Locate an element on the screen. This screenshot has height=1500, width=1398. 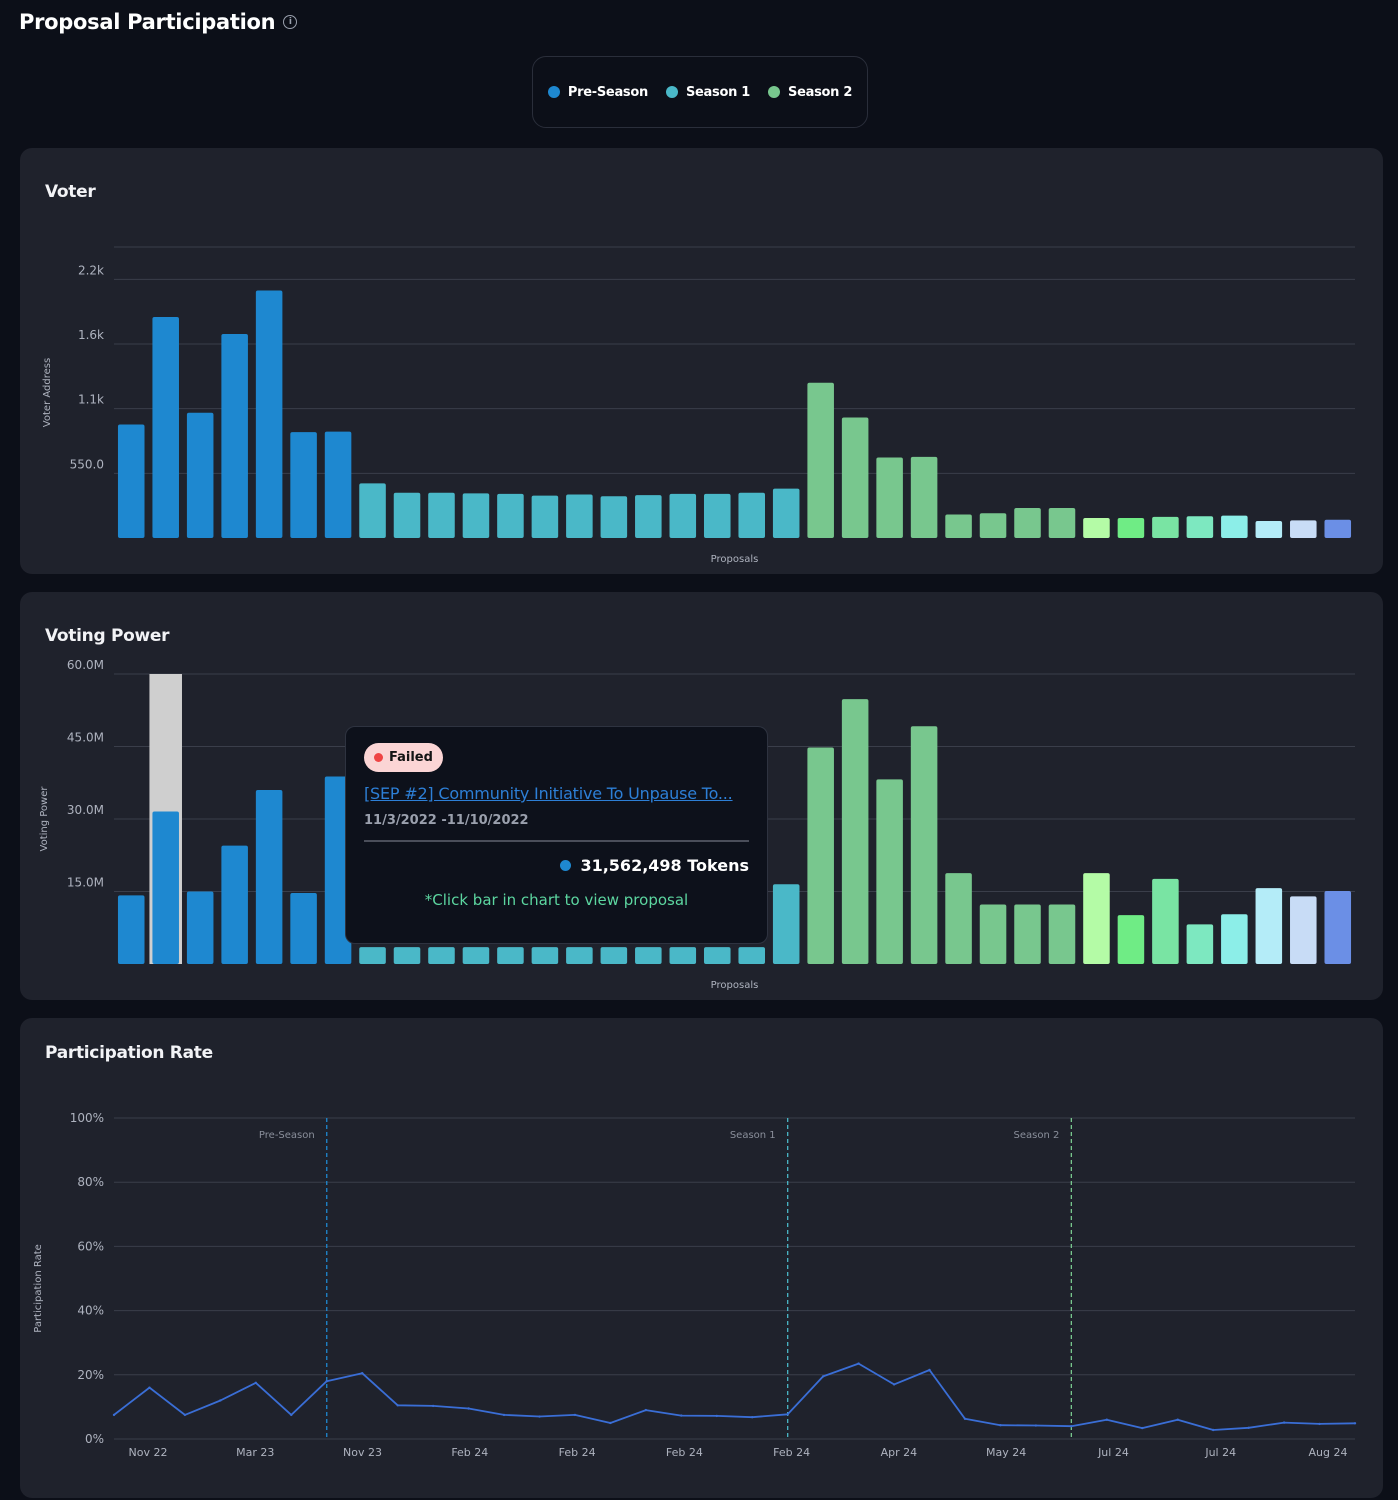
season-legend: Pre-Season Season 1 Season 2 is located at coordinates (700, 92).